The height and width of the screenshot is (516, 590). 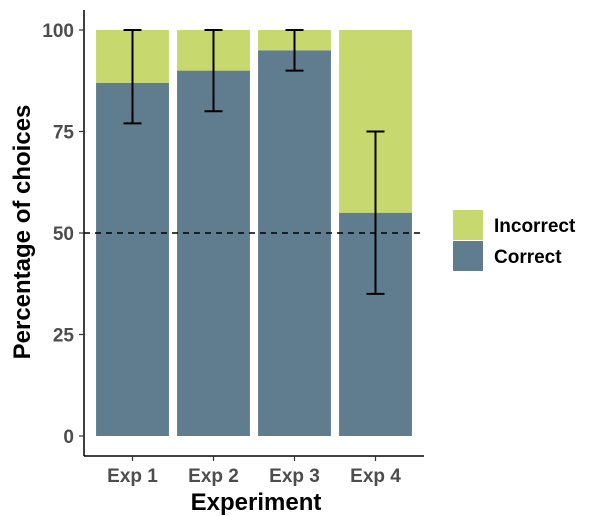 I want to click on legend-label-correct: Correct, so click(x=528, y=257).